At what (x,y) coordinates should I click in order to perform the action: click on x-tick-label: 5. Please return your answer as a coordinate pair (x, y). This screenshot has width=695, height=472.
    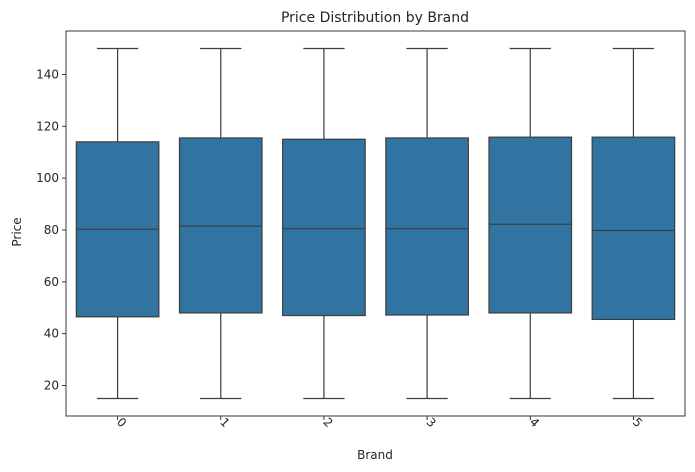
    Looking at the image, I should click on (637, 422).